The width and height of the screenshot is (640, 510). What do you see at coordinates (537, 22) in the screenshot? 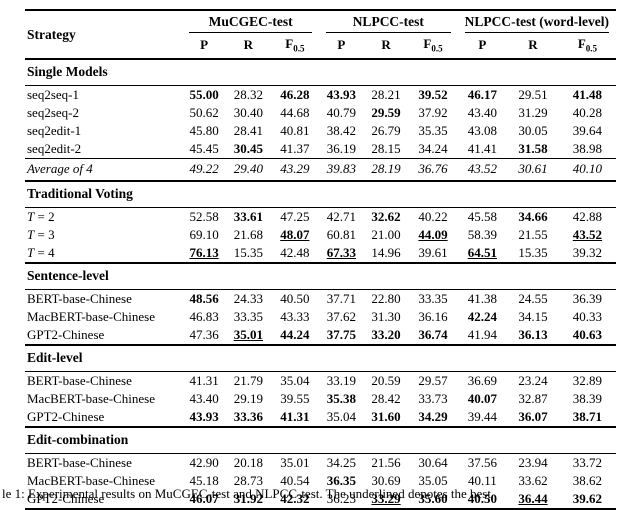
I see `group-header-nlpcc-word-level: NLPCC-test (word-level)` at bounding box center [537, 22].